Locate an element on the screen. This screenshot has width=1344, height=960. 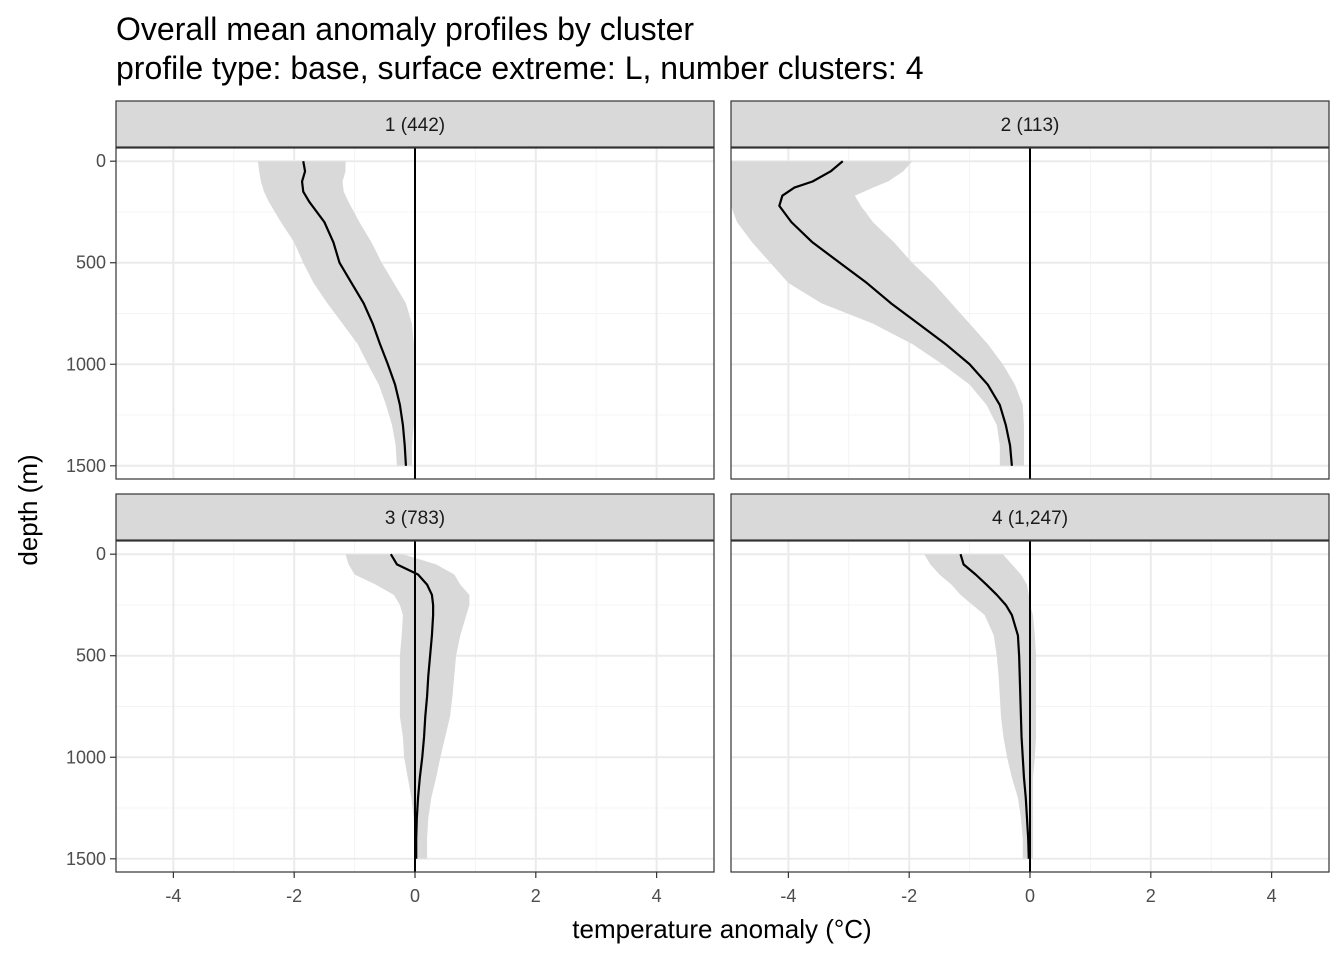
chart-title: Overall mean anomaly profiles by cluster is located at coordinates (405, 29).